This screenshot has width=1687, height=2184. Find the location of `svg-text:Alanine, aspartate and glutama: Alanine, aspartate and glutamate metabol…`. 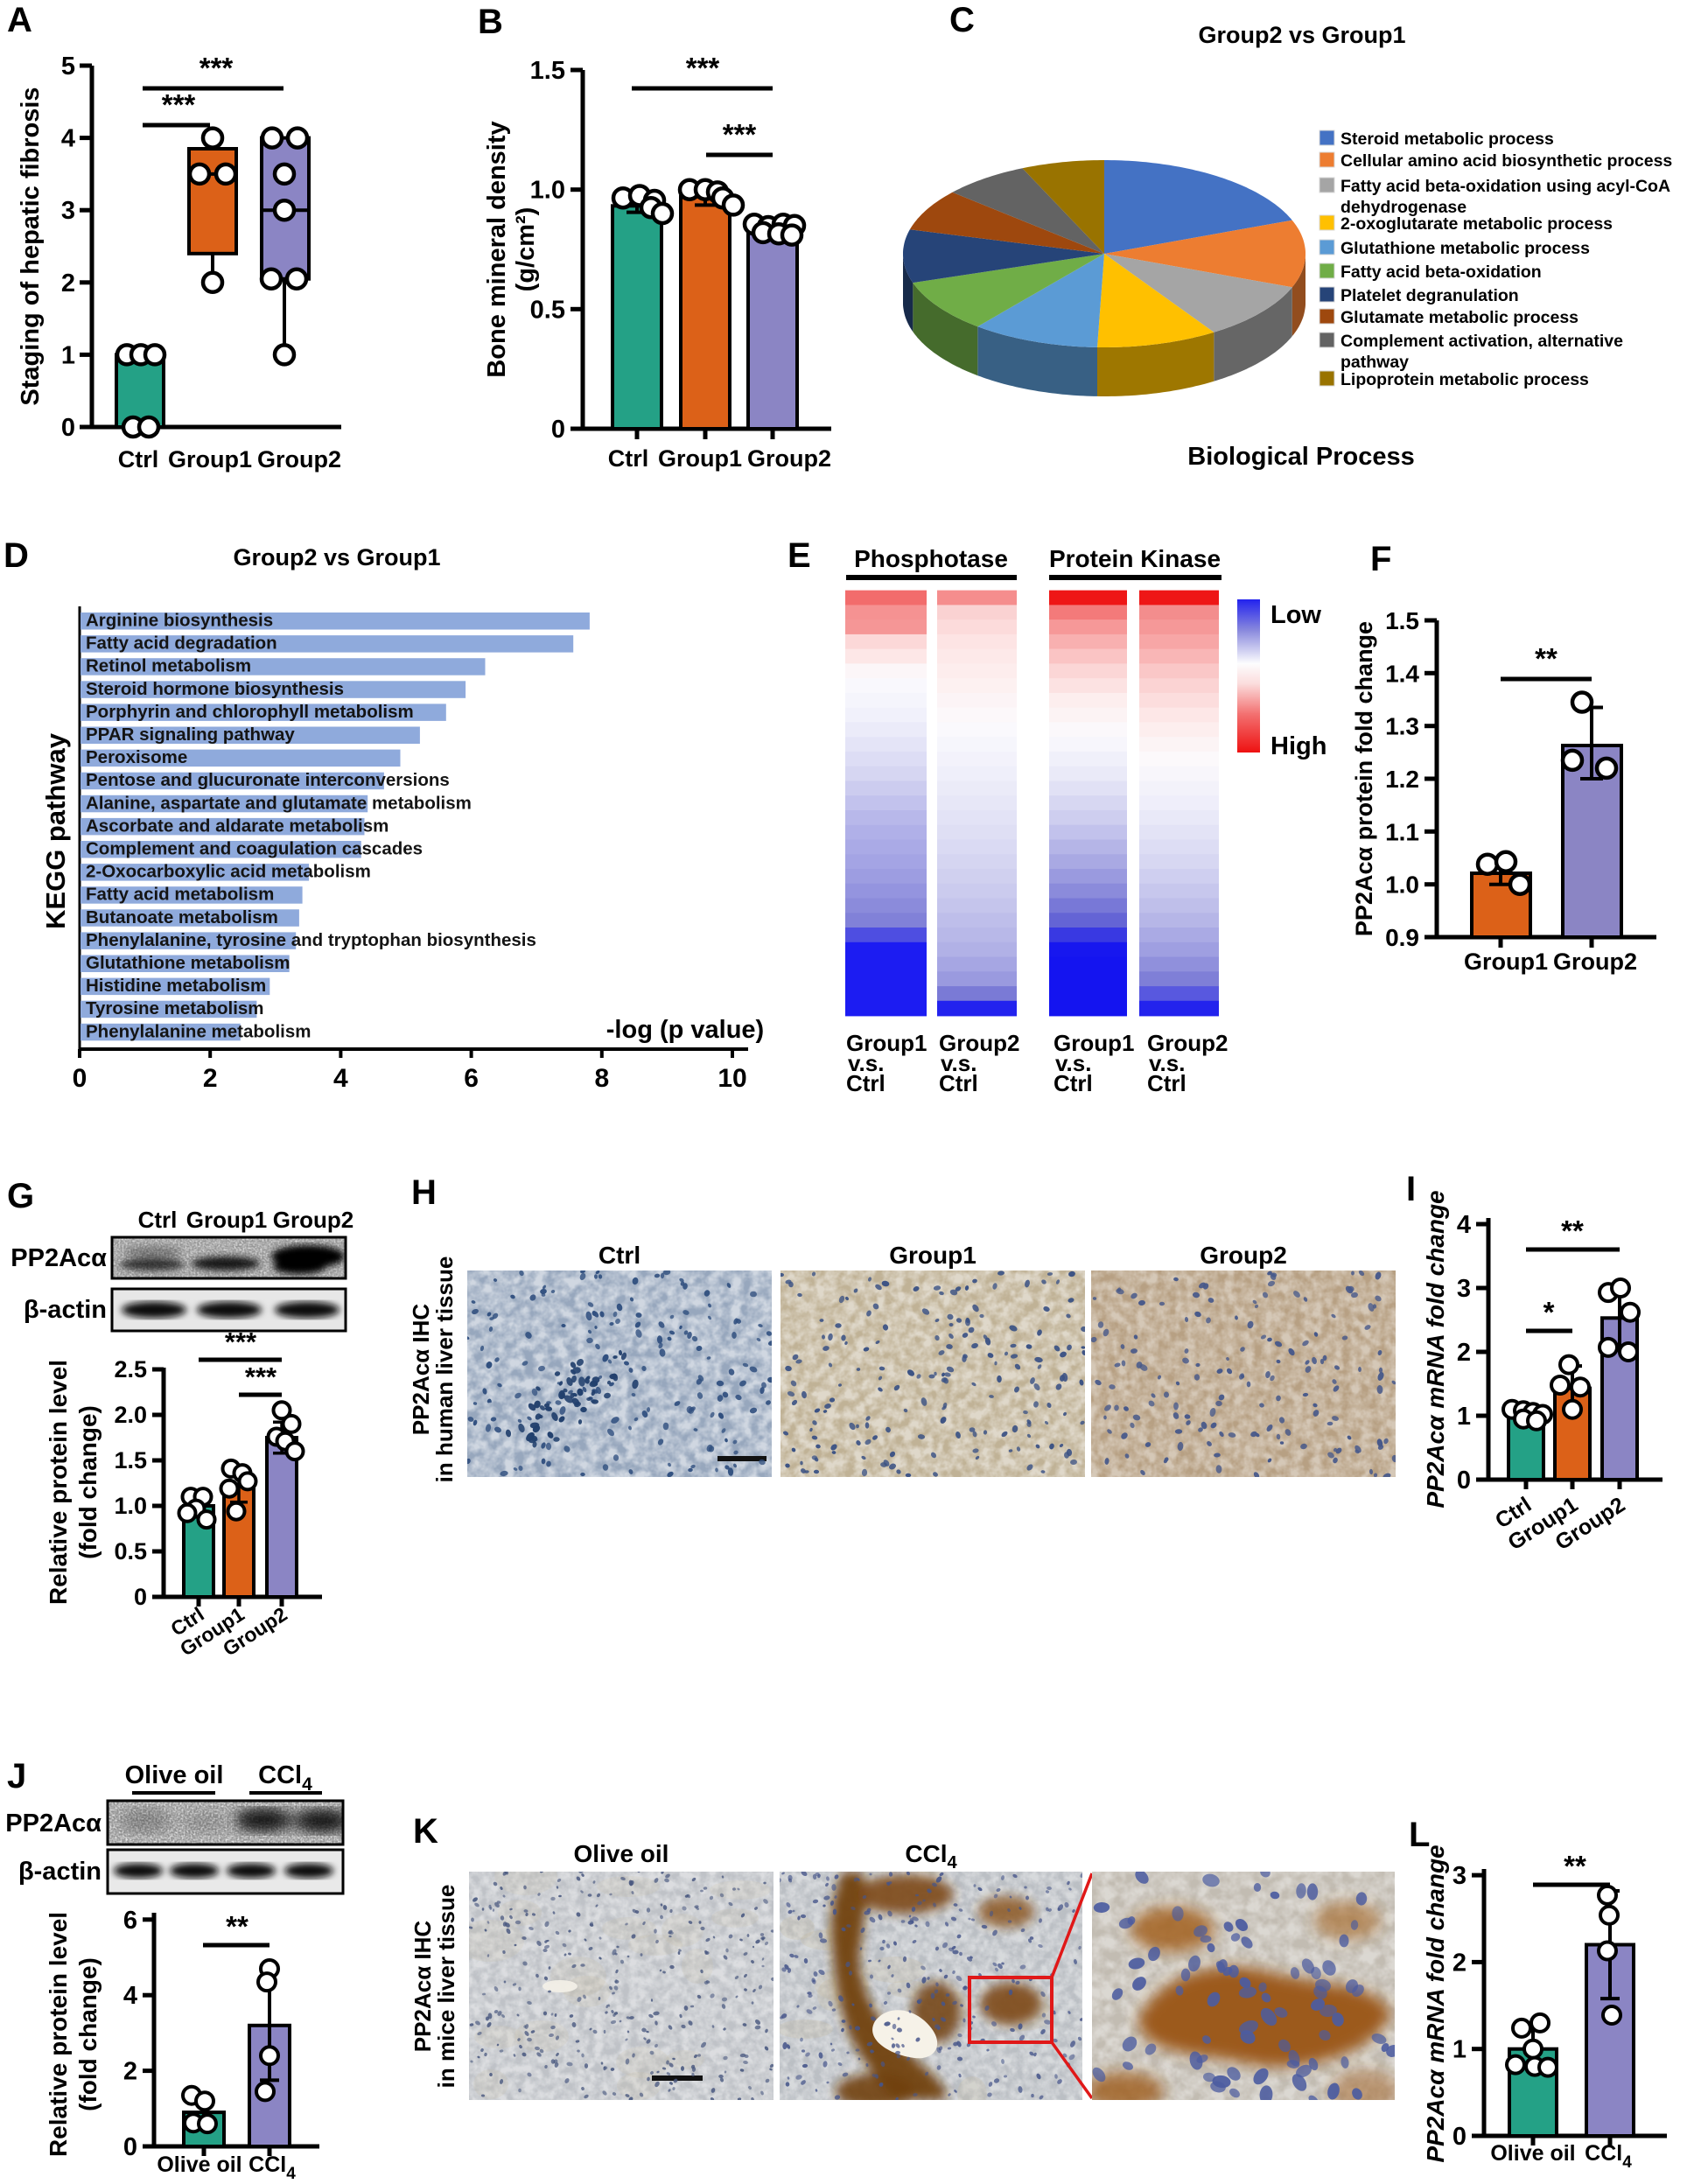

svg-text:Alanine, aspartate and glutama: Alanine, aspartate and glutamate metabol… is located at coordinates (279, 803).